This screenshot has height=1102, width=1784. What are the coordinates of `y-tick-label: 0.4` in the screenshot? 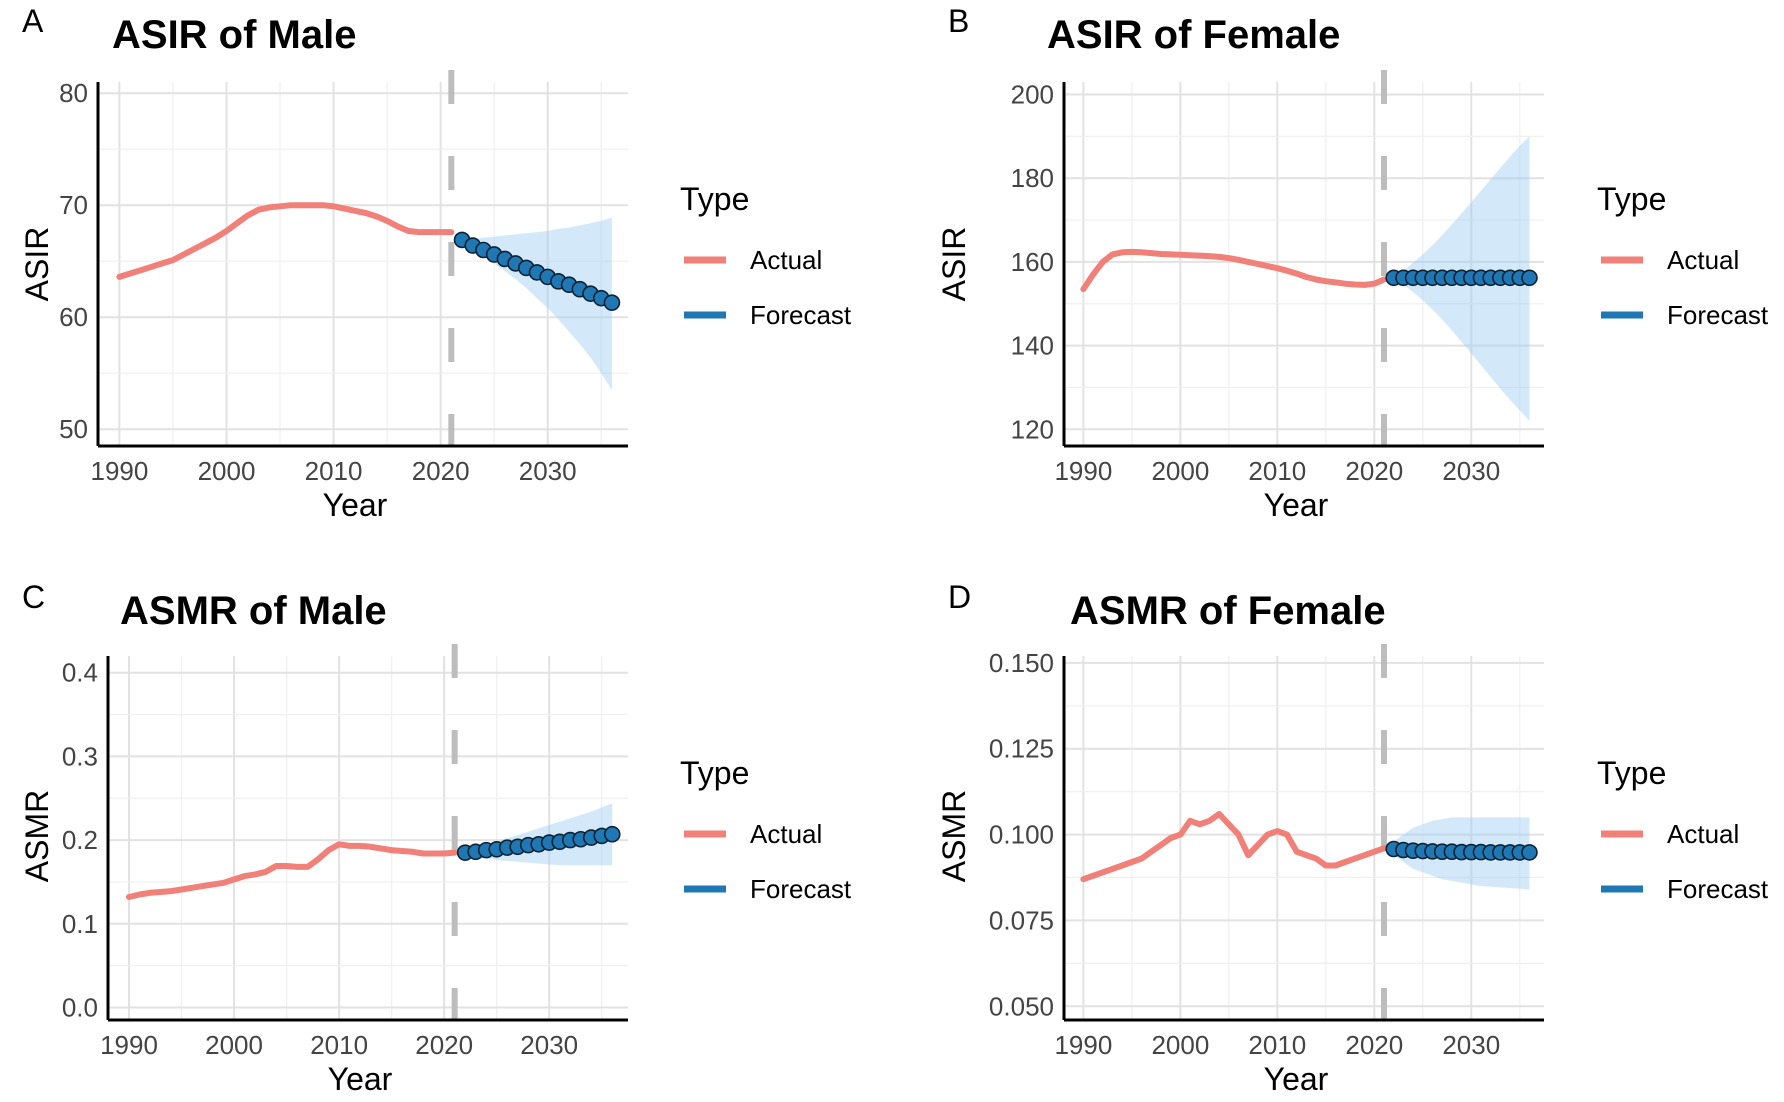 It's located at (80, 673).